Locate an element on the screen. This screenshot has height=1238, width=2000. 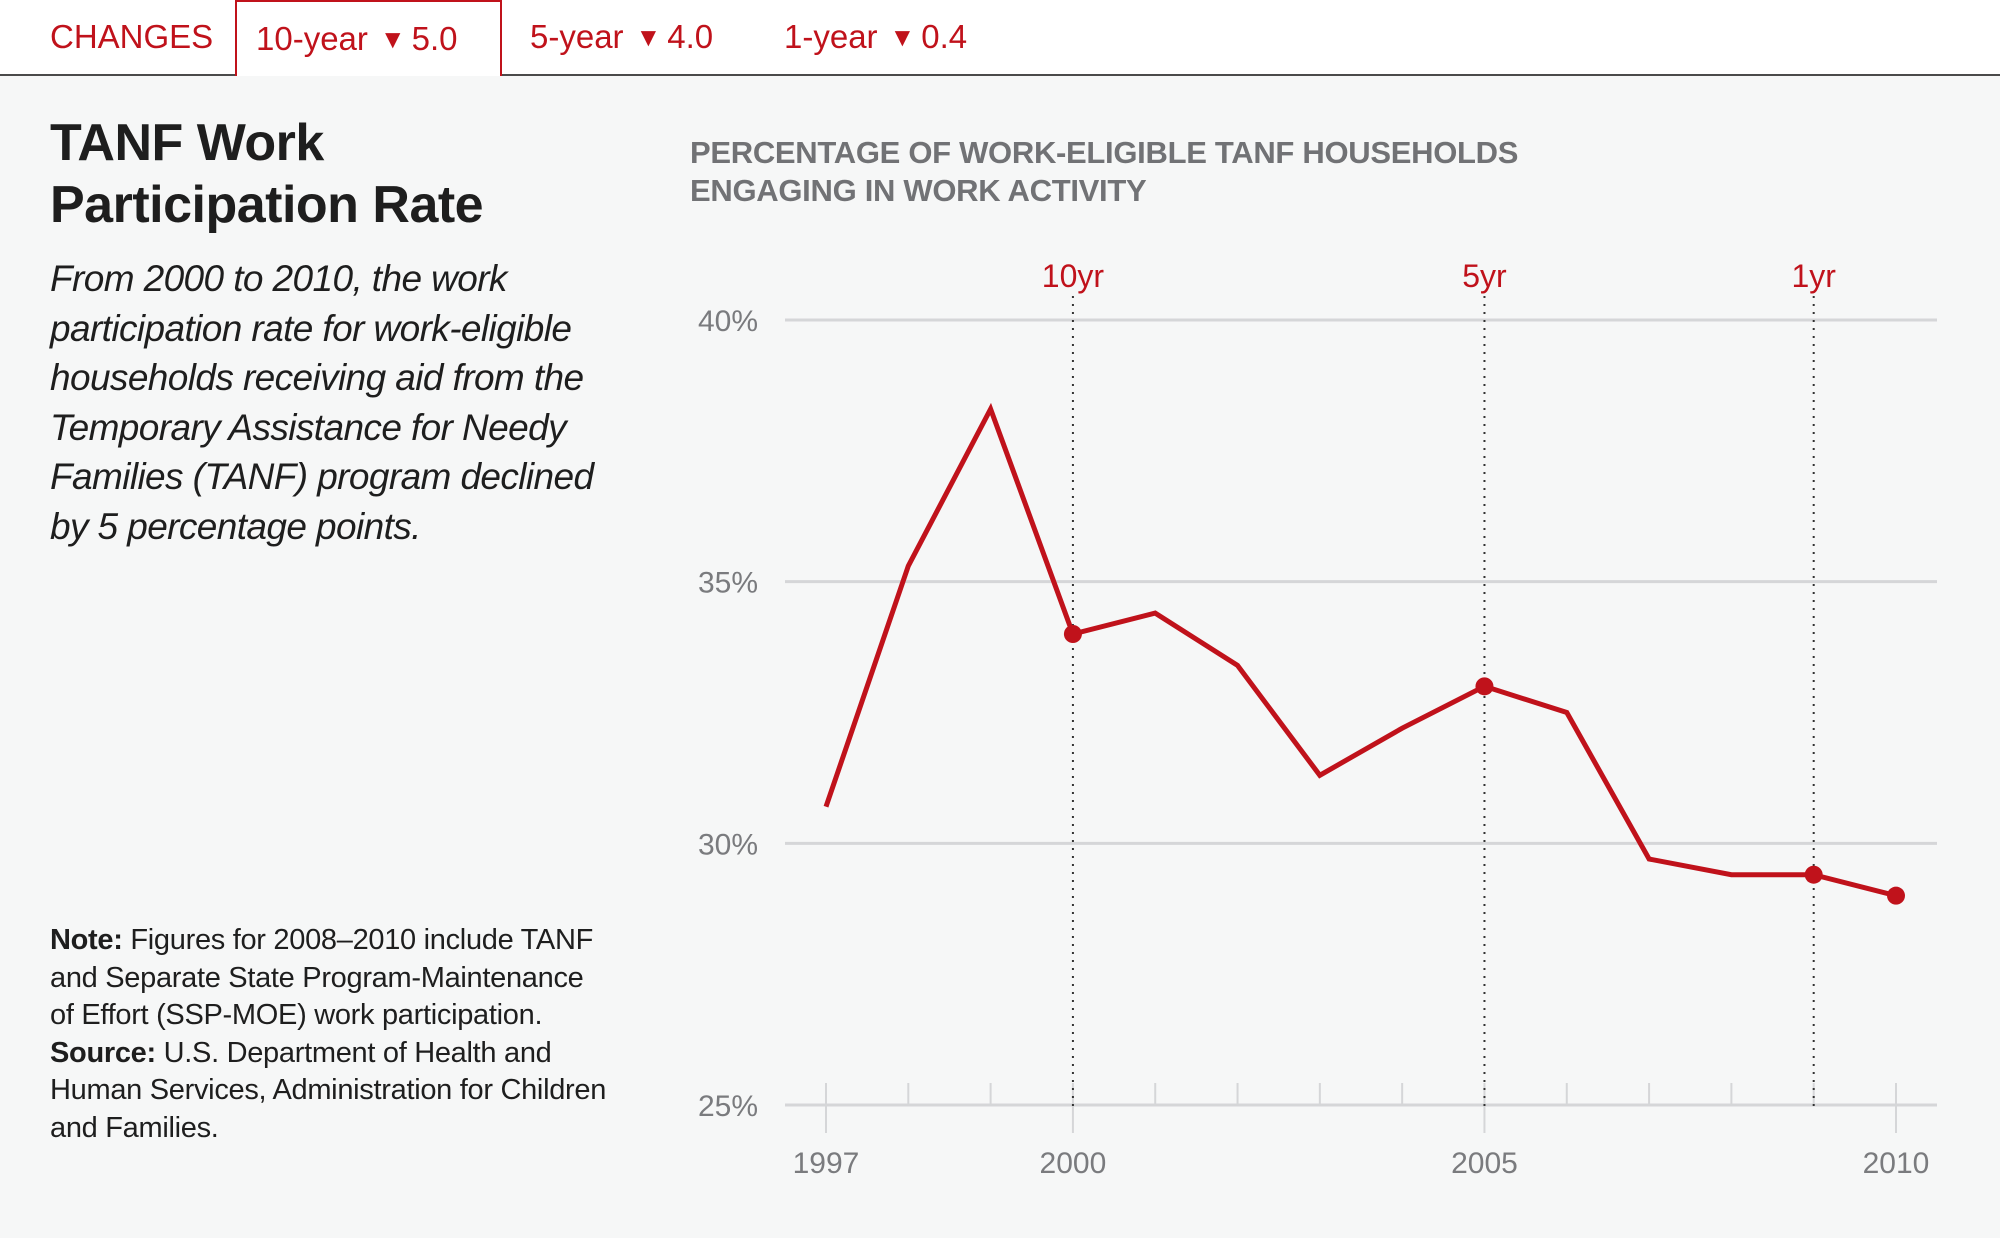
source-label: Source: is located at coordinates (103, 1052).